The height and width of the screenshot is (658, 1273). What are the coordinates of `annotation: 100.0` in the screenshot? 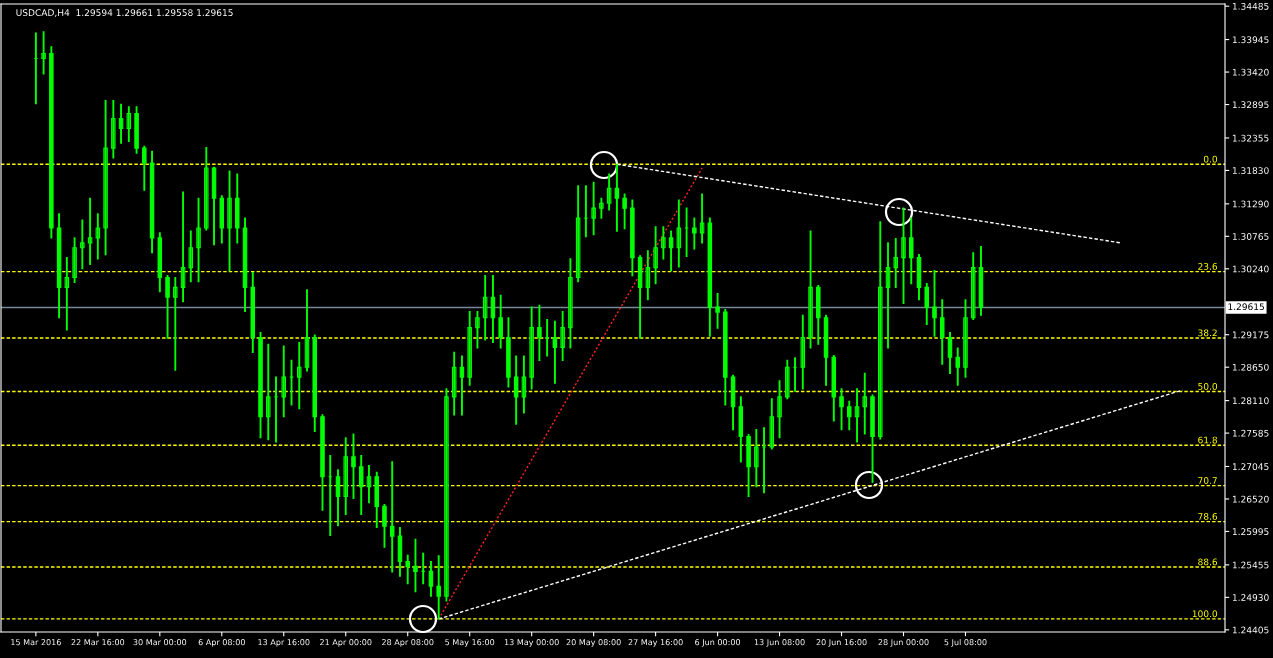 It's located at (1205, 614).